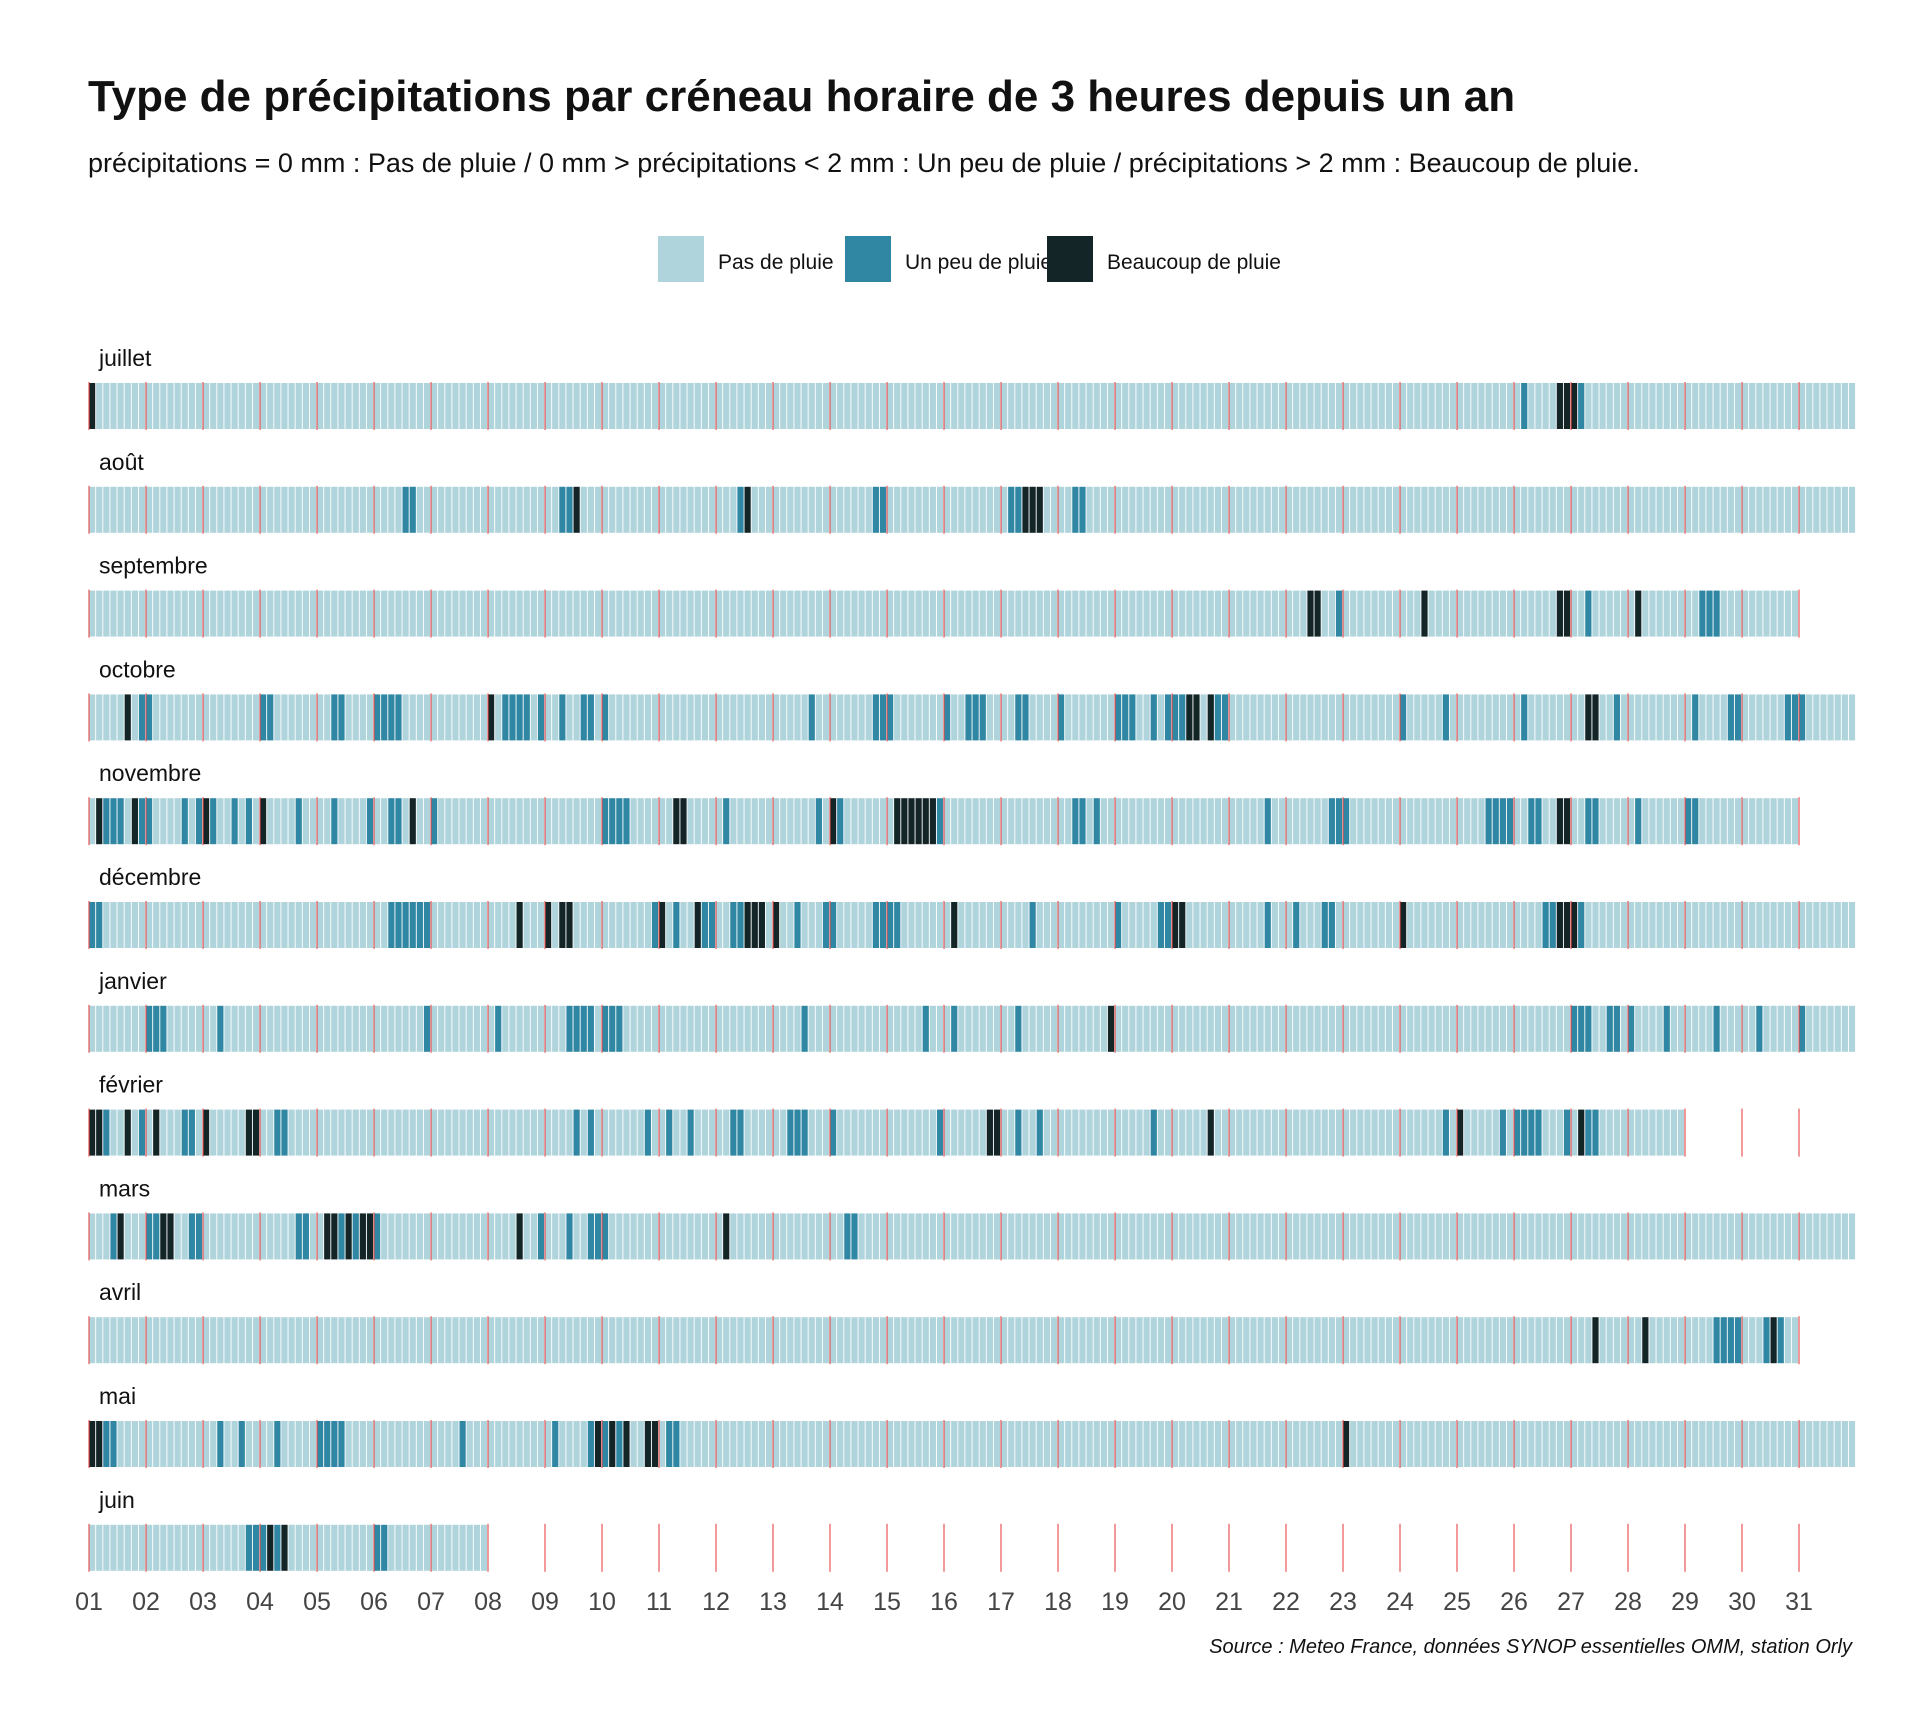 The height and width of the screenshot is (1728, 1920). I want to click on x-tick-label: 02, so click(146, 1602).